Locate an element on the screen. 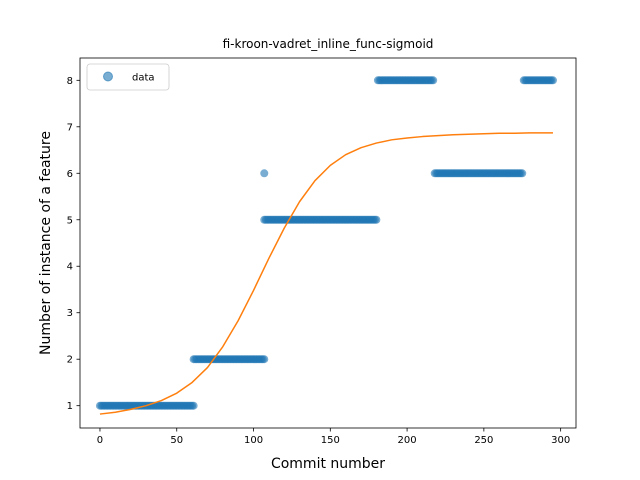 The image size is (640, 480). chart-title: fi-kroon-vadret_inline_func-sigmoid is located at coordinates (328, 44).